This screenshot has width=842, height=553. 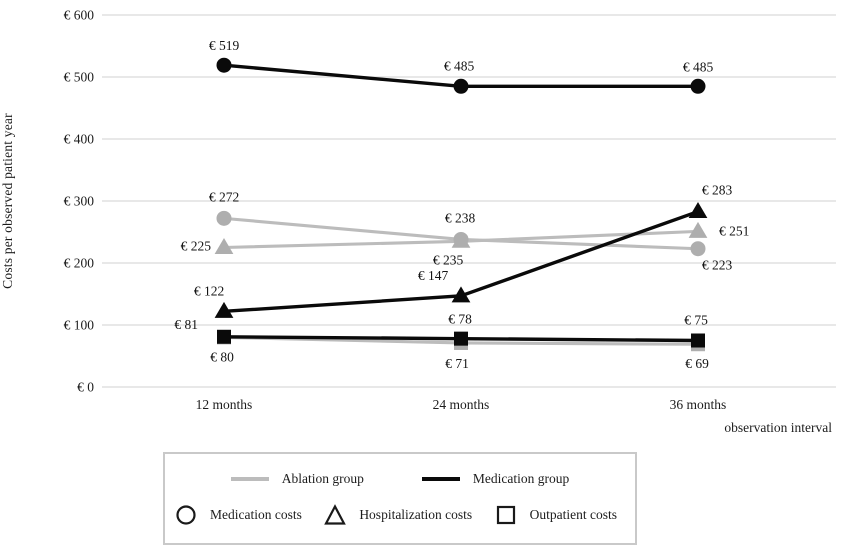 What do you see at coordinates (322, 478) in the screenshot?
I see `legend-group-label: Ablation group` at bounding box center [322, 478].